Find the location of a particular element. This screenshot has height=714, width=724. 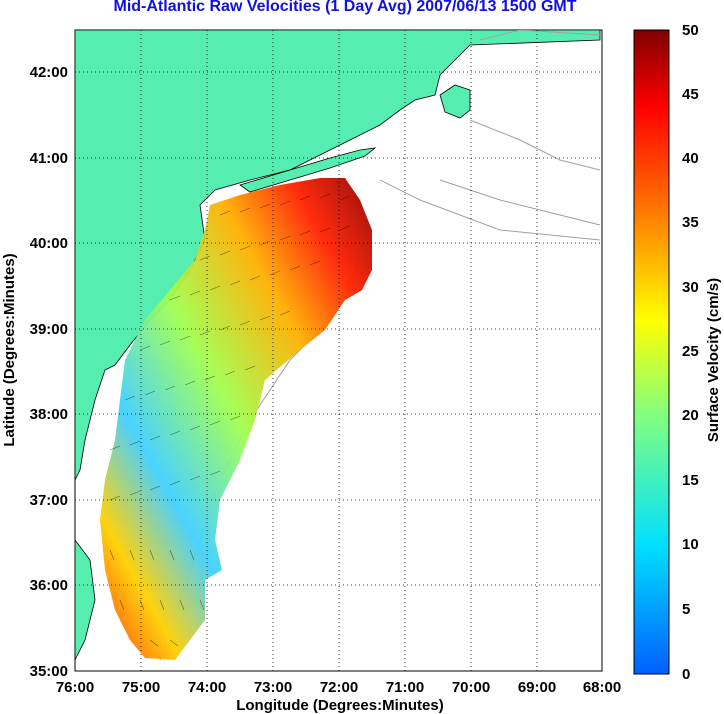

x-tick-label: 72:00 is located at coordinates (339, 687).